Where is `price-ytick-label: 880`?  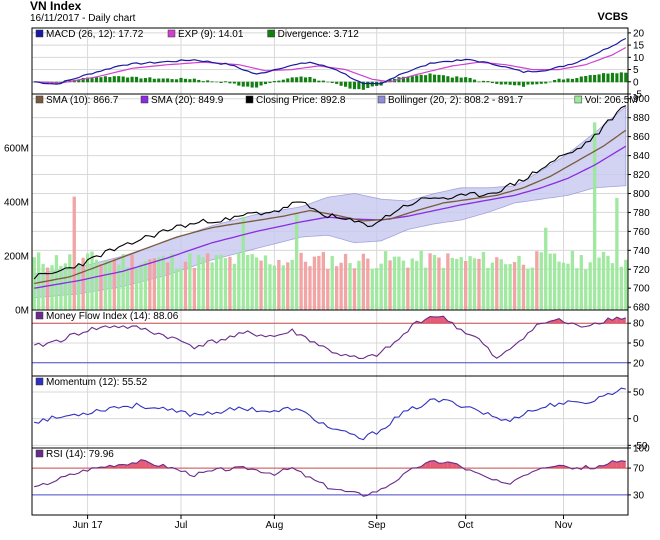
price-ytick-label: 880 is located at coordinates (641, 118).